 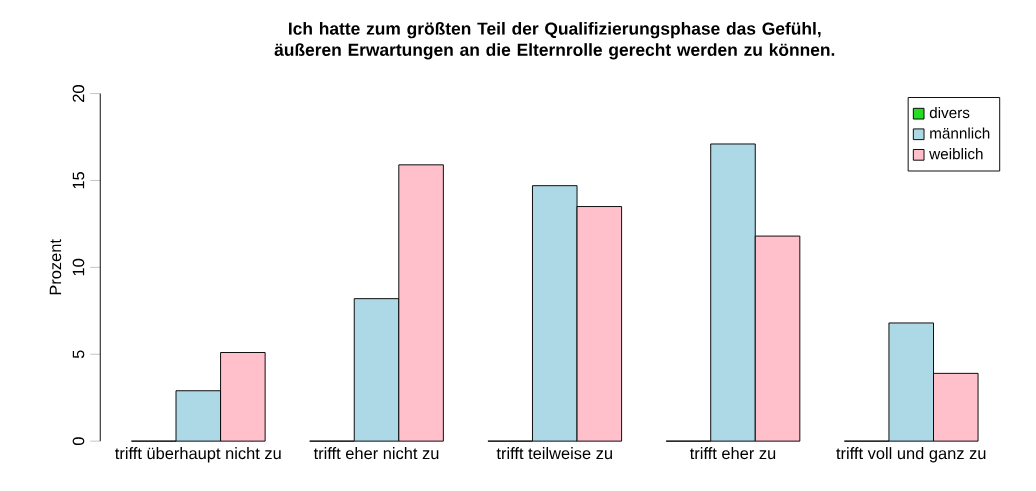 What do you see at coordinates (960, 133) in the screenshot?
I see `legend-label: männlich` at bounding box center [960, 133].